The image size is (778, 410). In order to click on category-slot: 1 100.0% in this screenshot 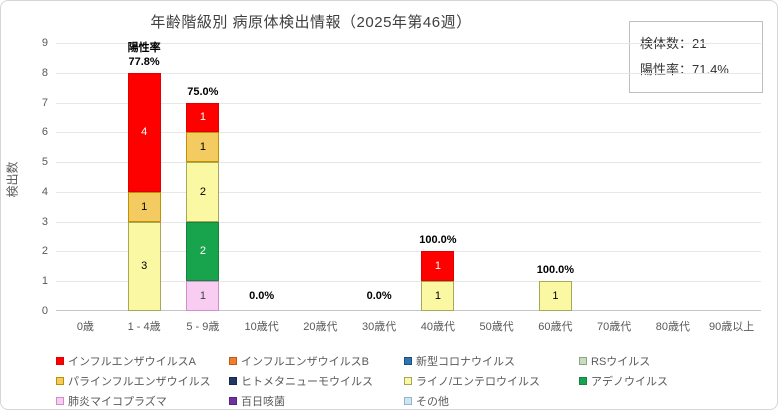, I will do `click(555, 177)`.